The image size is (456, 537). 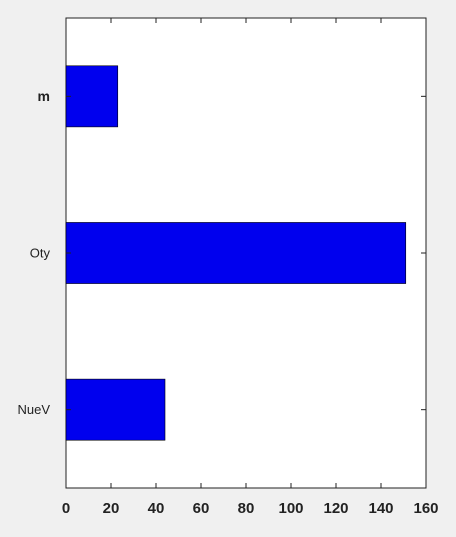 What do you see at coordinates (246, 508) in the screenshot?
I see `xtick-label-80: 80` at bounding box center [246, 508].